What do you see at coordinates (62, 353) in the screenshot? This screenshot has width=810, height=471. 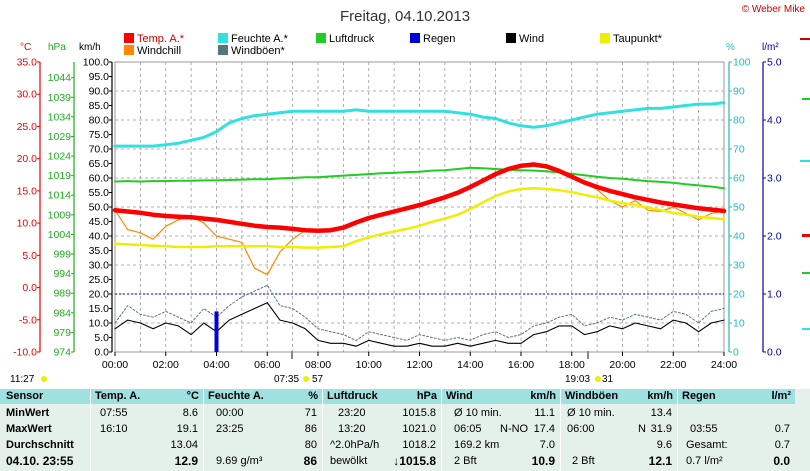 I see `pressure-axis-tick-label: 974` at bounding box center [62, 353].